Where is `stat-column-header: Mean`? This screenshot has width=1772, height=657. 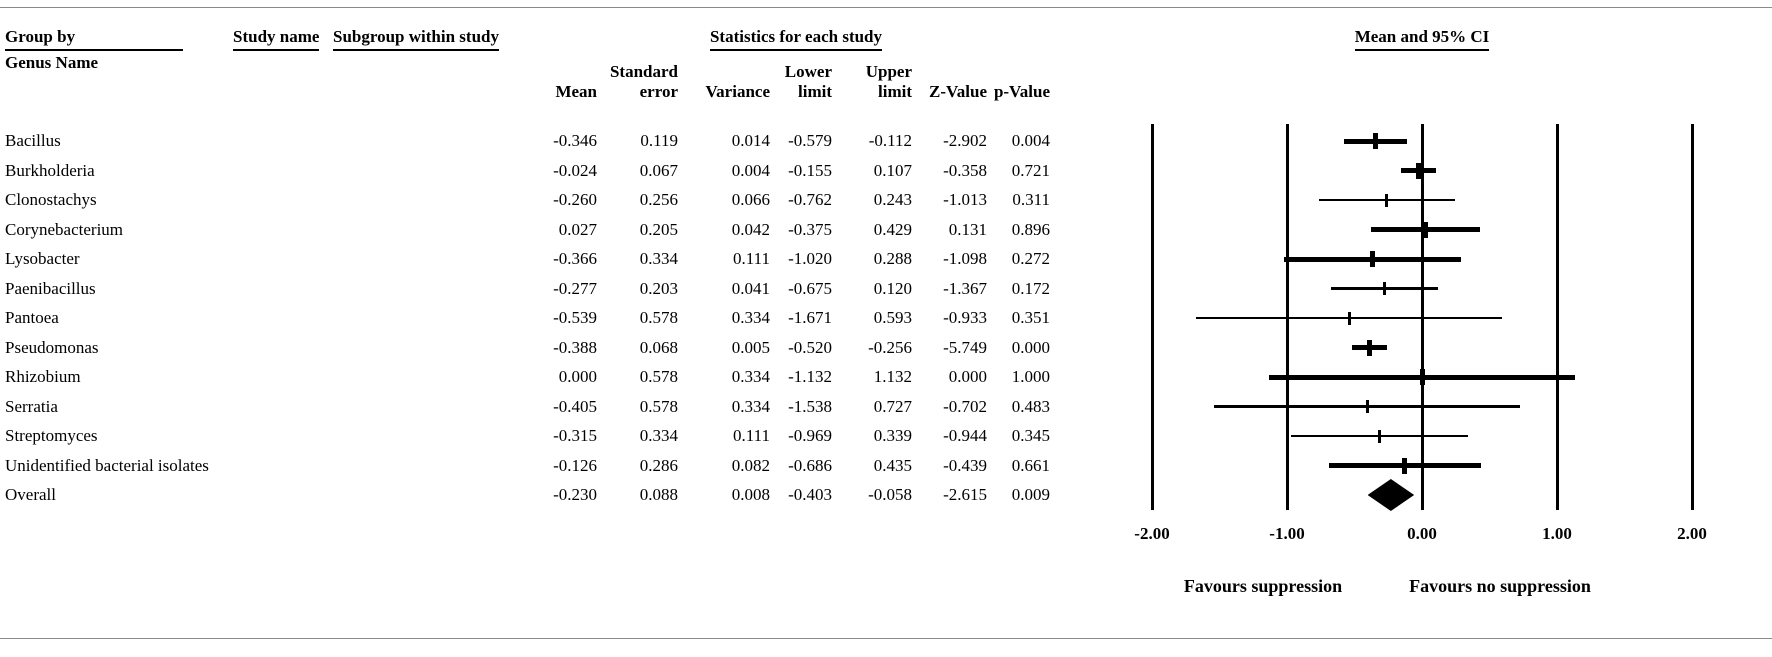
stat-column-header: Mean is located at coordinates (541, 80).